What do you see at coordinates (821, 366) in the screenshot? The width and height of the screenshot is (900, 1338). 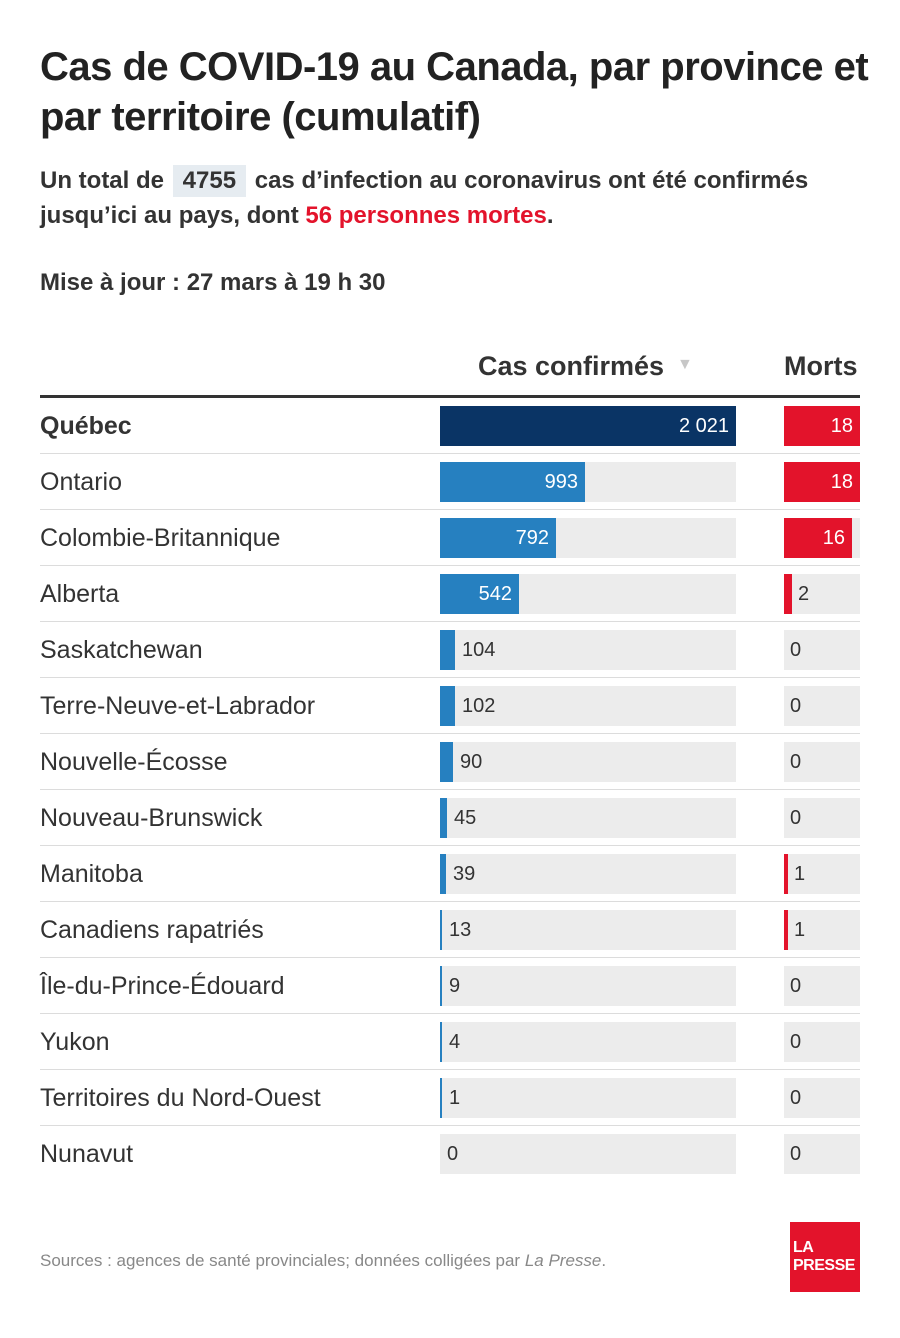 I see `column-header-deaths: Morts` at bounding box center [821, 366].